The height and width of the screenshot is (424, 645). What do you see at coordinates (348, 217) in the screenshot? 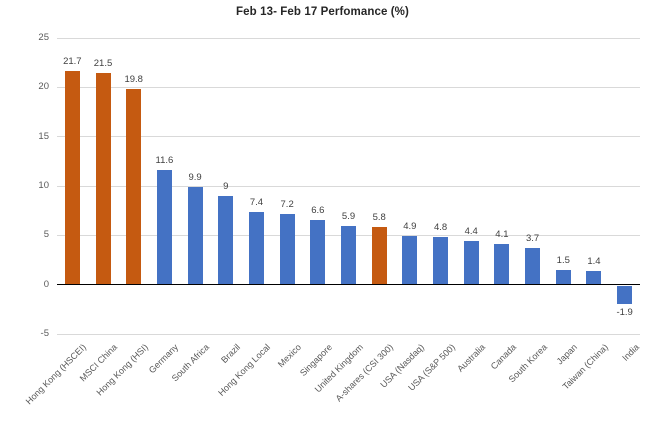
I see `bar-value-label: 5.9` at bounding box center [348, 217].